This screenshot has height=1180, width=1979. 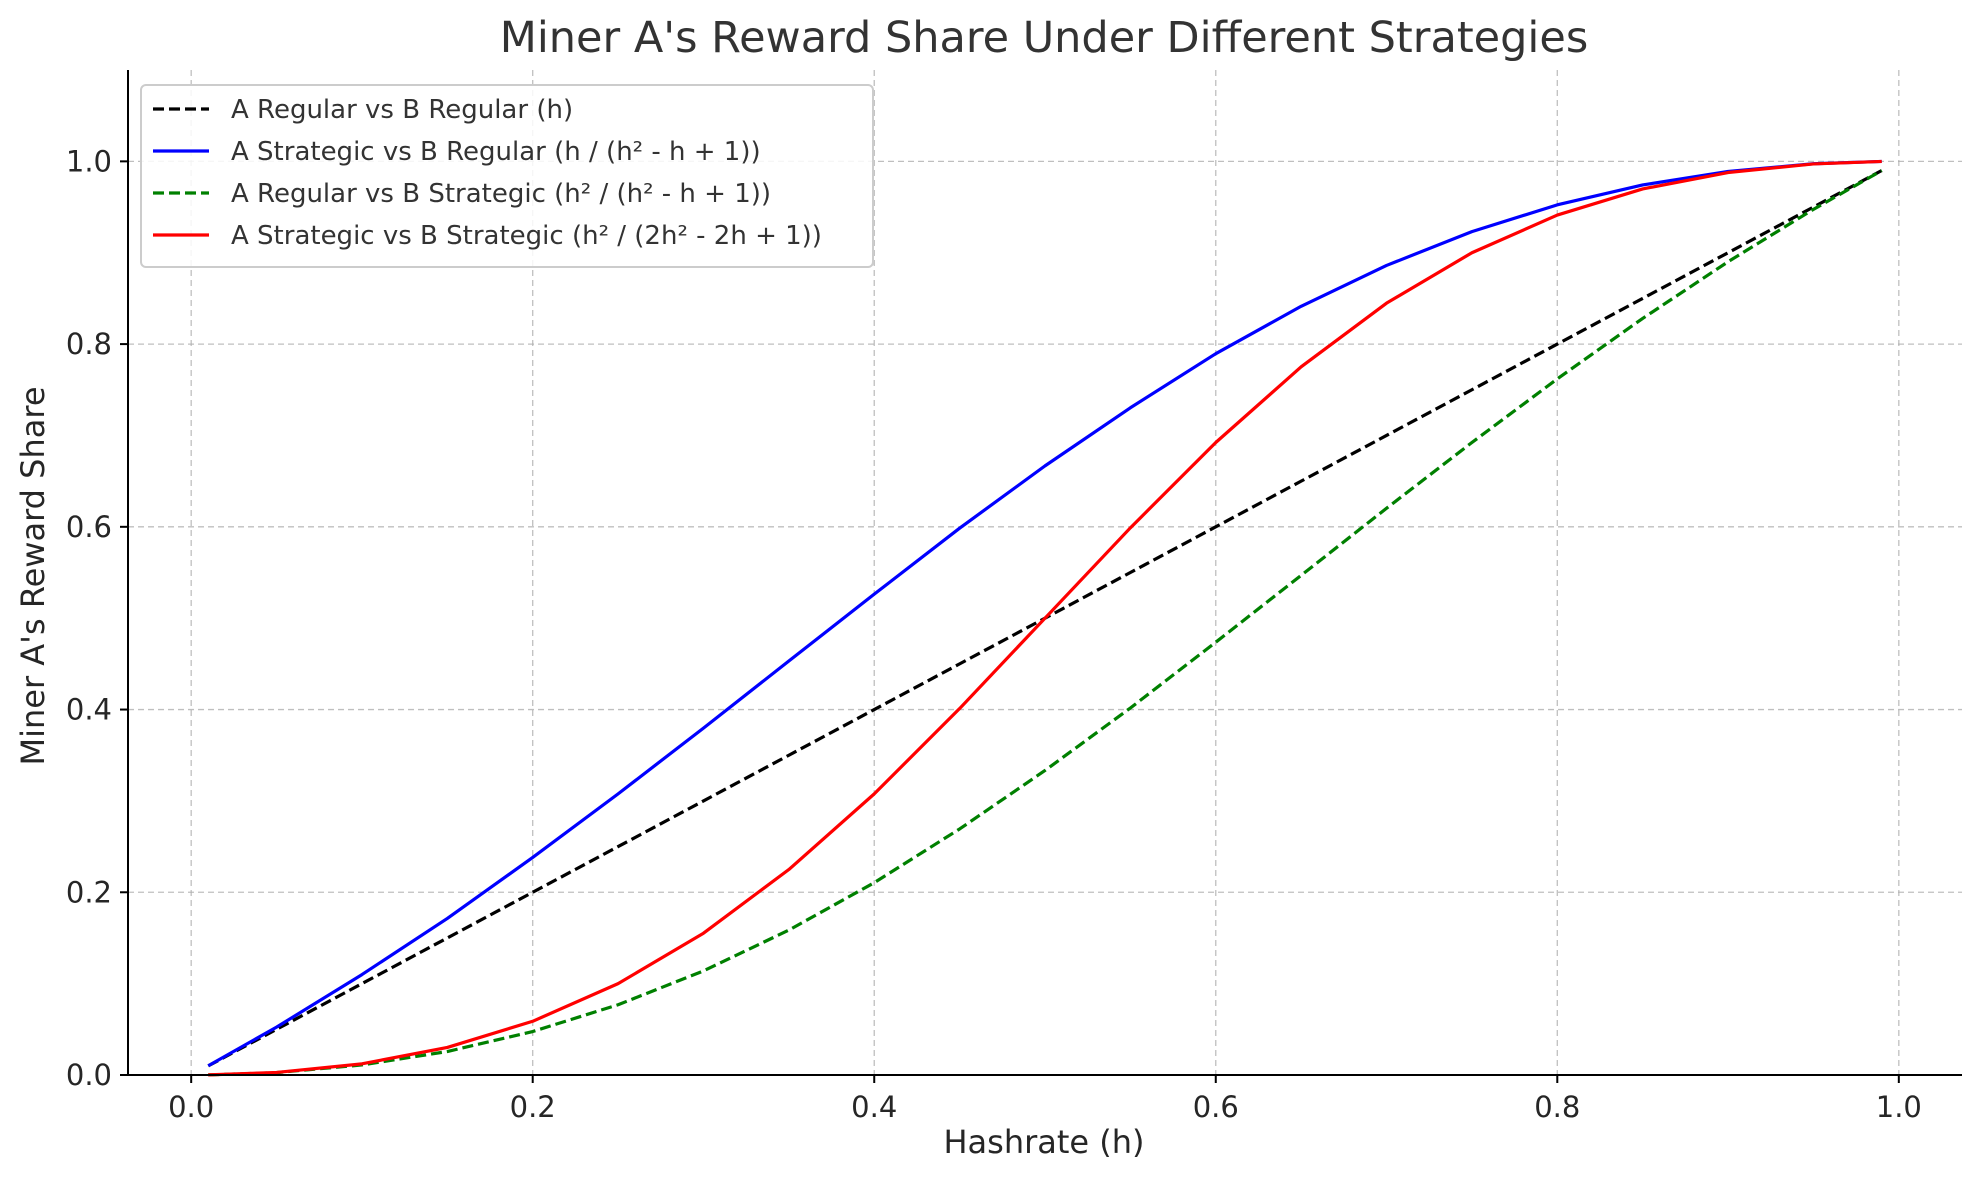 I want to click on x-tick-label-0: 0.0, so click(x=191, y=1107).